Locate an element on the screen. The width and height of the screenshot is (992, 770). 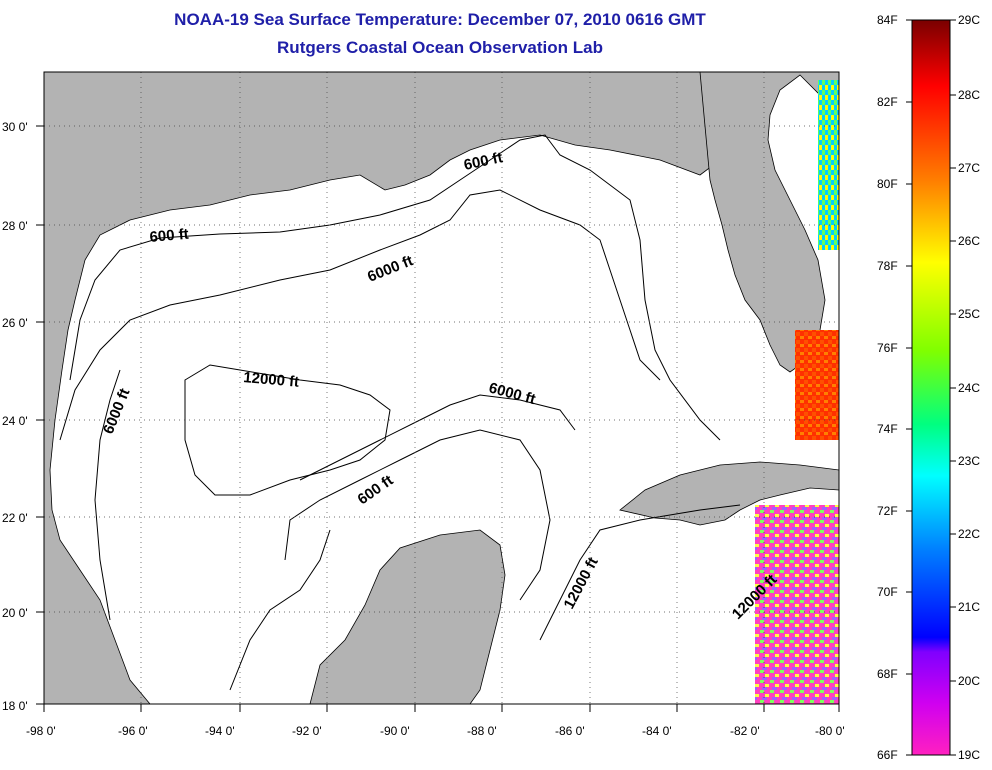
contour-6000ft-south is located at coordinates (437, 437).